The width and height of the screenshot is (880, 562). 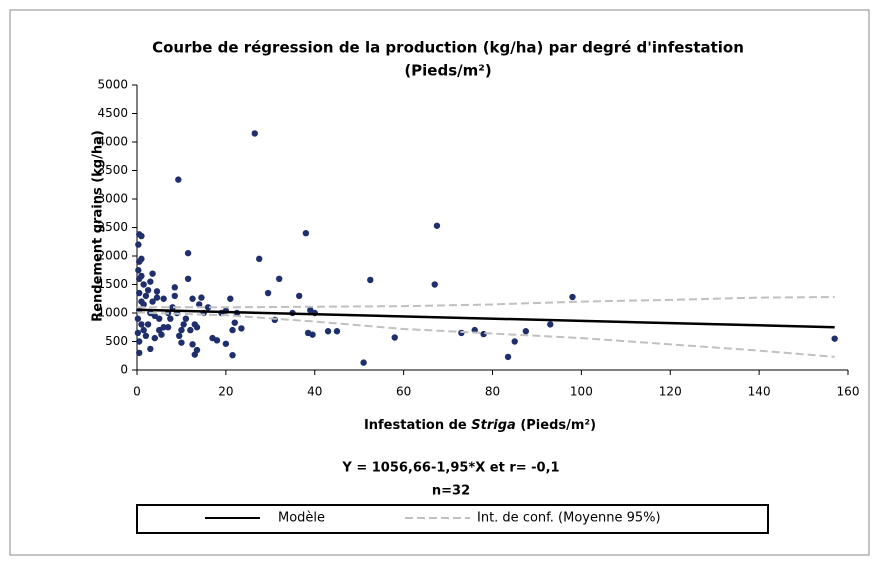 I want to click on x-tick-label: 160, so click(x=848, y=392).